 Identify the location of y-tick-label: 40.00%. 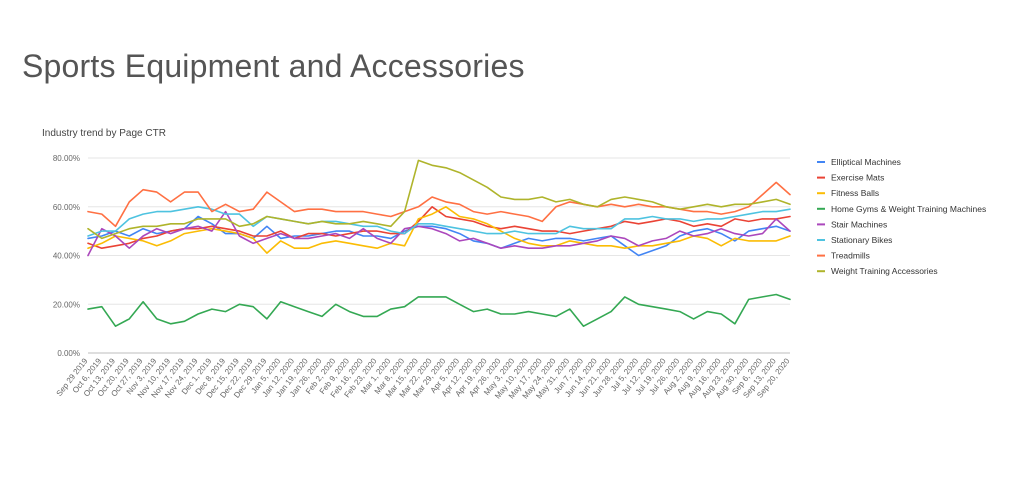
(66, 256).